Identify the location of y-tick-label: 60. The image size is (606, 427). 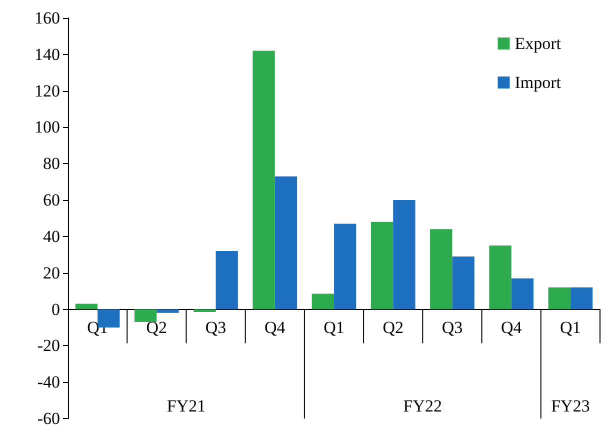
(51, 200).